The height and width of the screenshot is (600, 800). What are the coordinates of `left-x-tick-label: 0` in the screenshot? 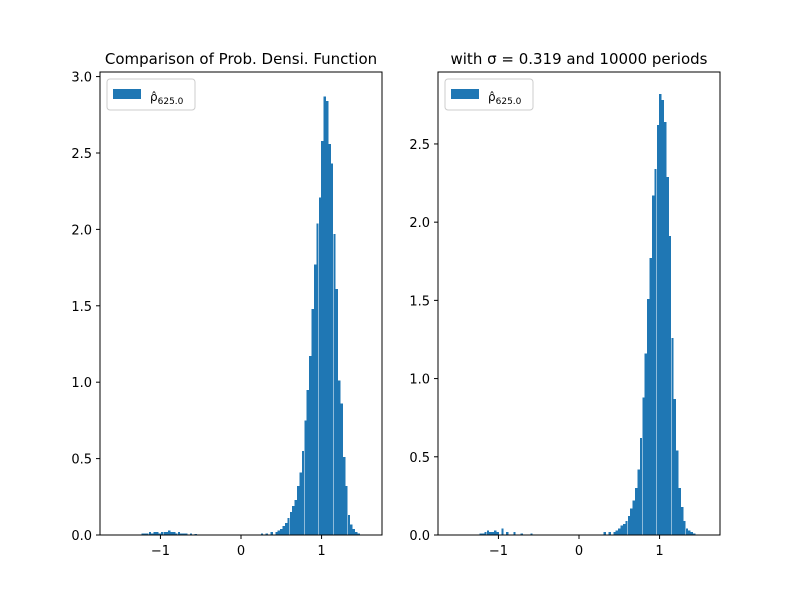 It's located at (241, 551).